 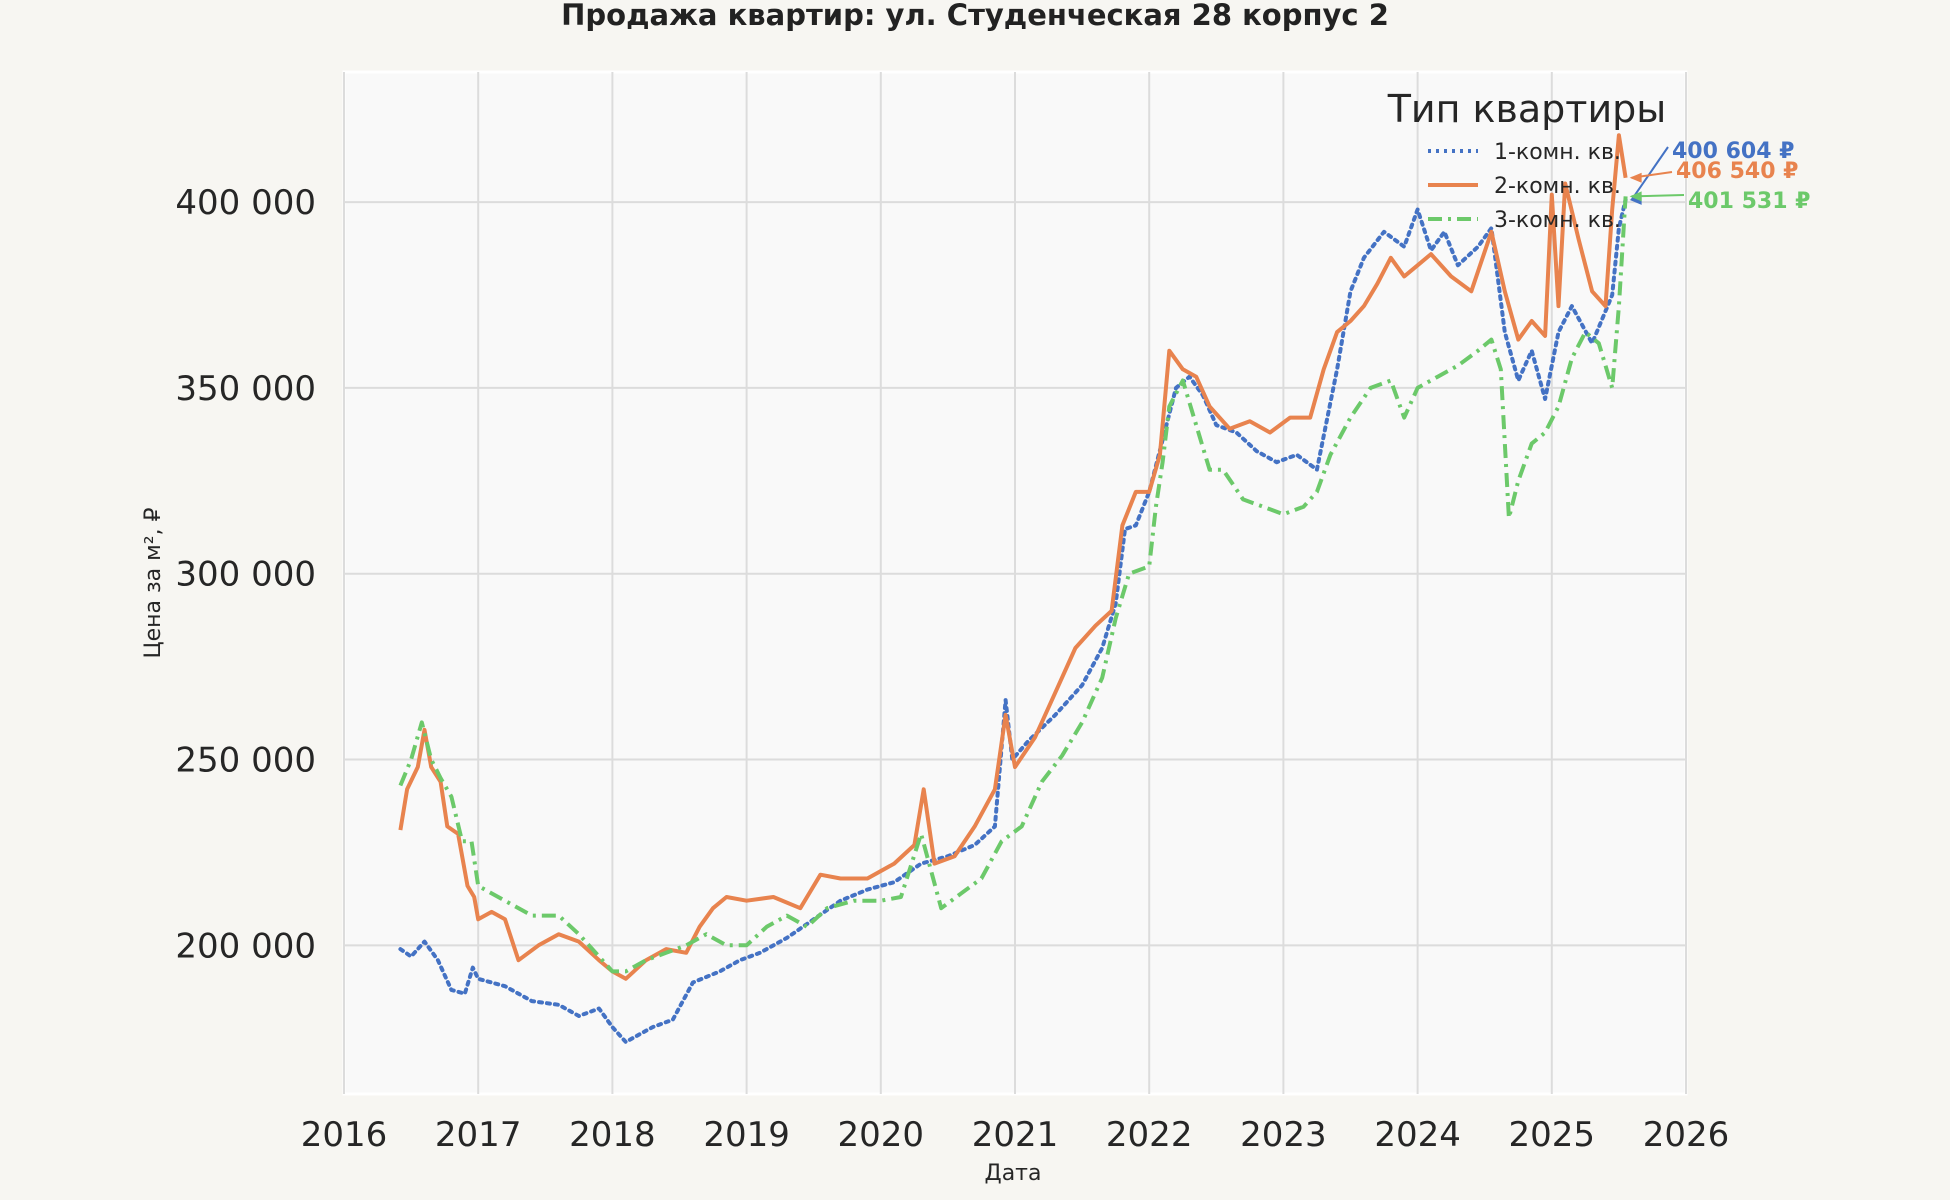 I want to click on y-axis-ticks: 200 000 250 000 300 000 350 000 400 000, so click(x=245, y=574).